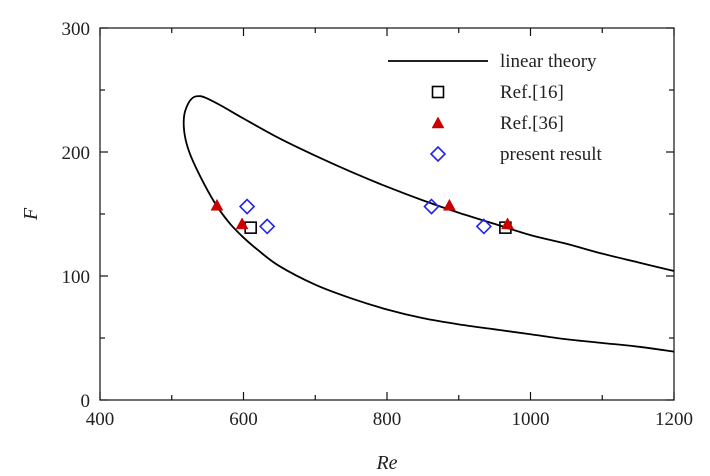 This screenshot has width=710, height=476. Describe the element at coordinates (438, 122) in the screenshot. I see `legend-triangle-symbol` at that location.